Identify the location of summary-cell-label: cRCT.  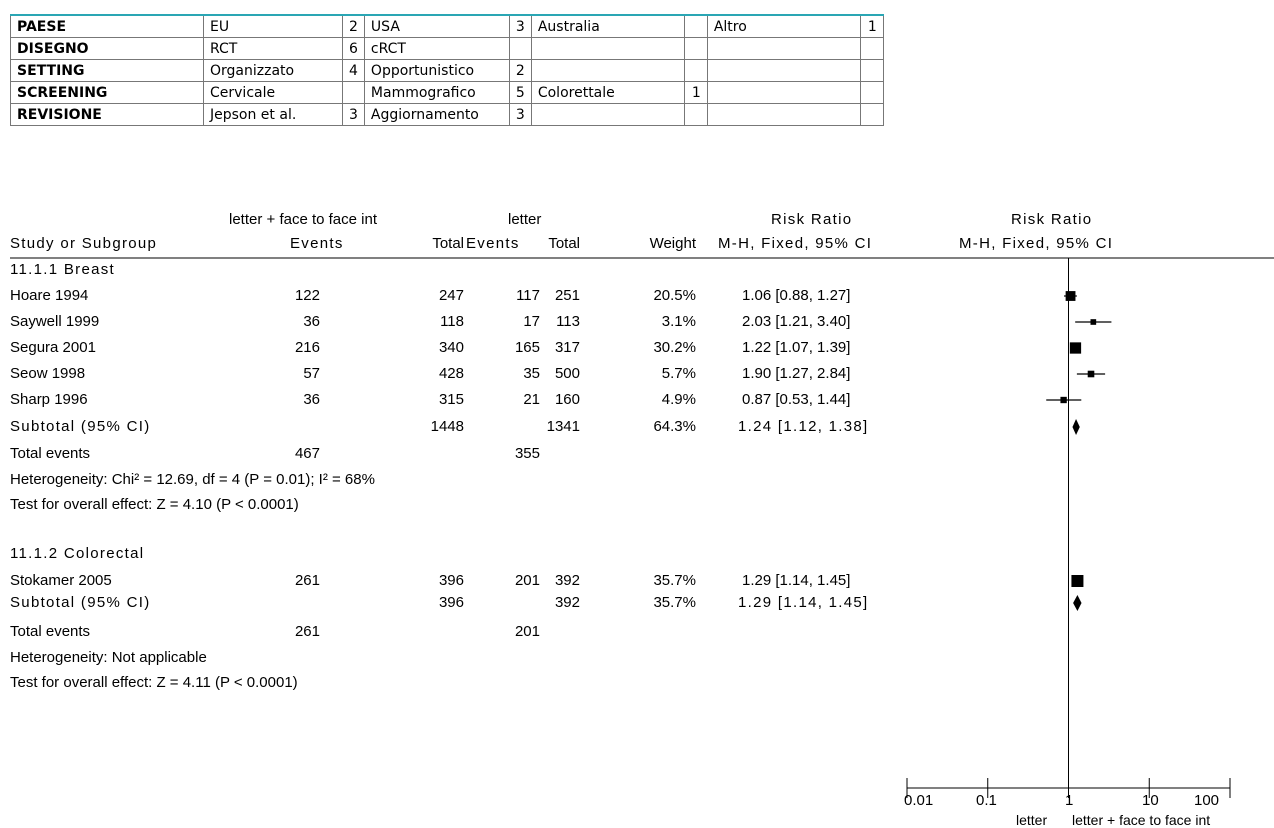
(436, 48).